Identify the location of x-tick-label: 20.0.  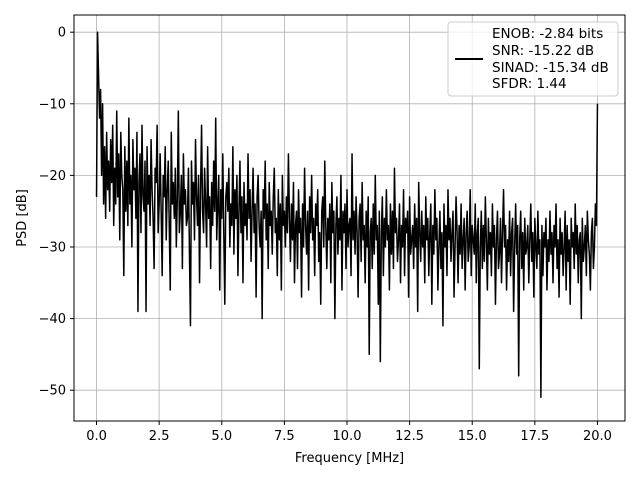
(597, 436).